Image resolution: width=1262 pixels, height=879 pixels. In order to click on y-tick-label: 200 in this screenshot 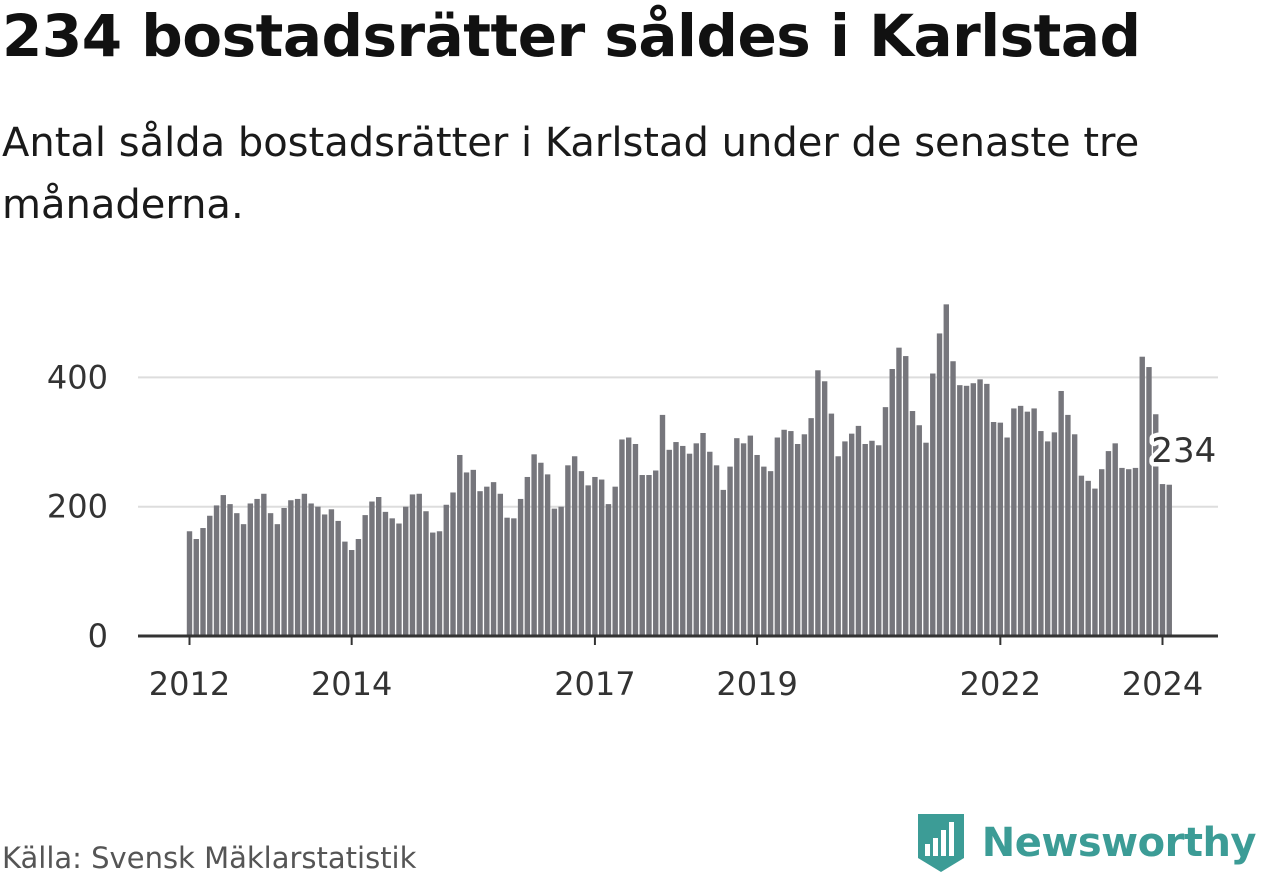, I will do `click(77, 507)`.